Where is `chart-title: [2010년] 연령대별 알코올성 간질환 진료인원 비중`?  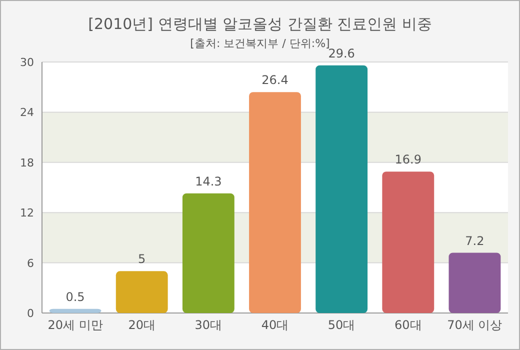
chart-title: [2010년] 연령대별 알코올성 간질환 진료인원 비중 is located at coordinates (260, 24).